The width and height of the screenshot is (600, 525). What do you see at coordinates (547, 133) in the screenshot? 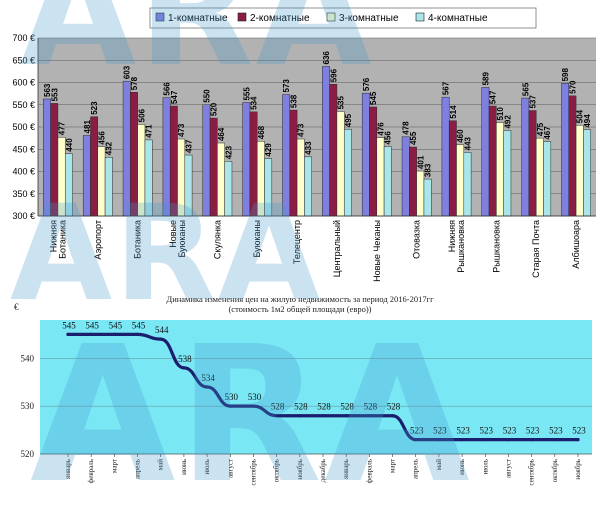
I see `data-label: 467` at bounding box center [547, 133].